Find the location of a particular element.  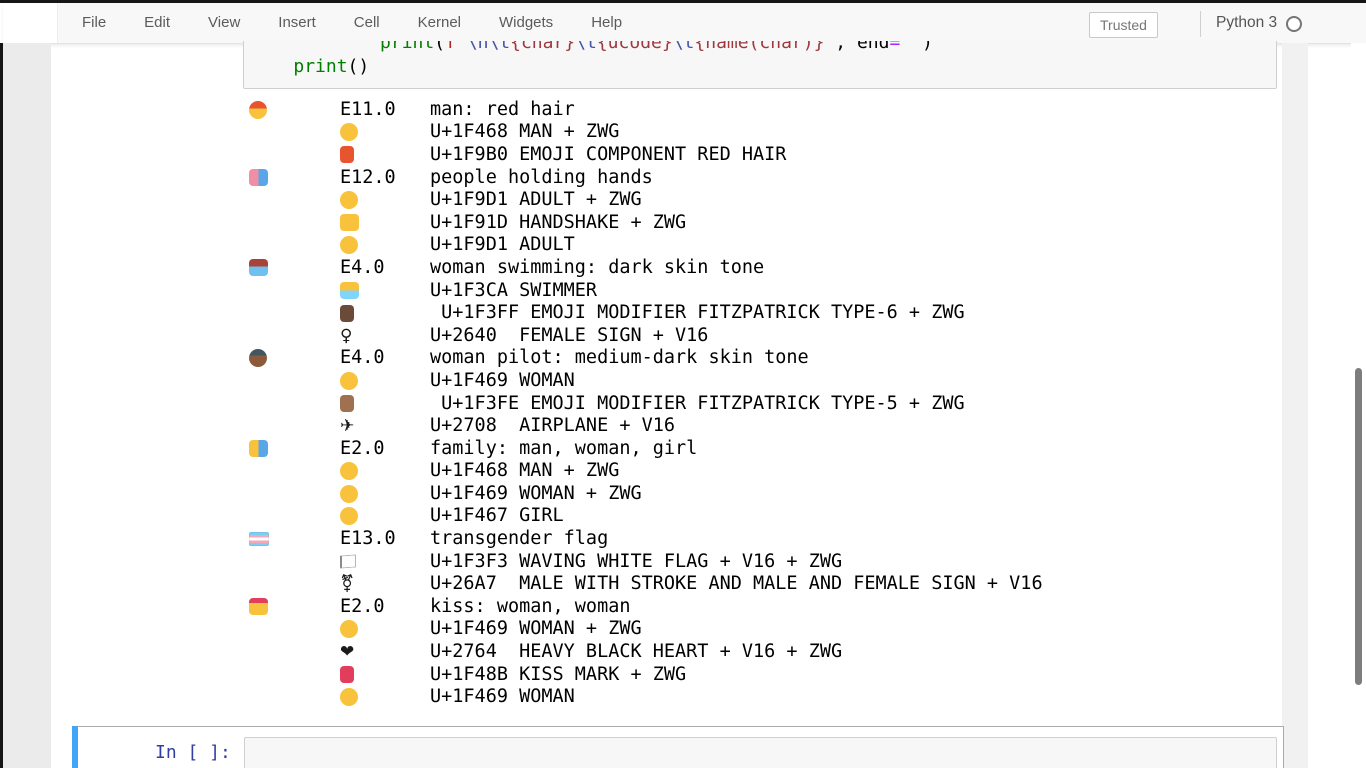

scrollbar-thumb is located at coordinates (1358, 526).